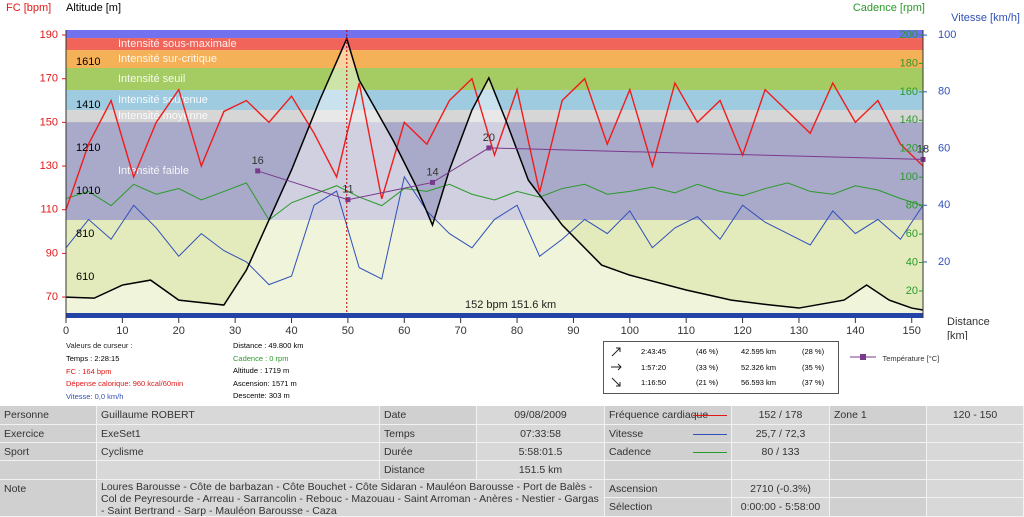 This screenshot has height=517, width=1024. I want to click on up-arrow, so click(616, 352).